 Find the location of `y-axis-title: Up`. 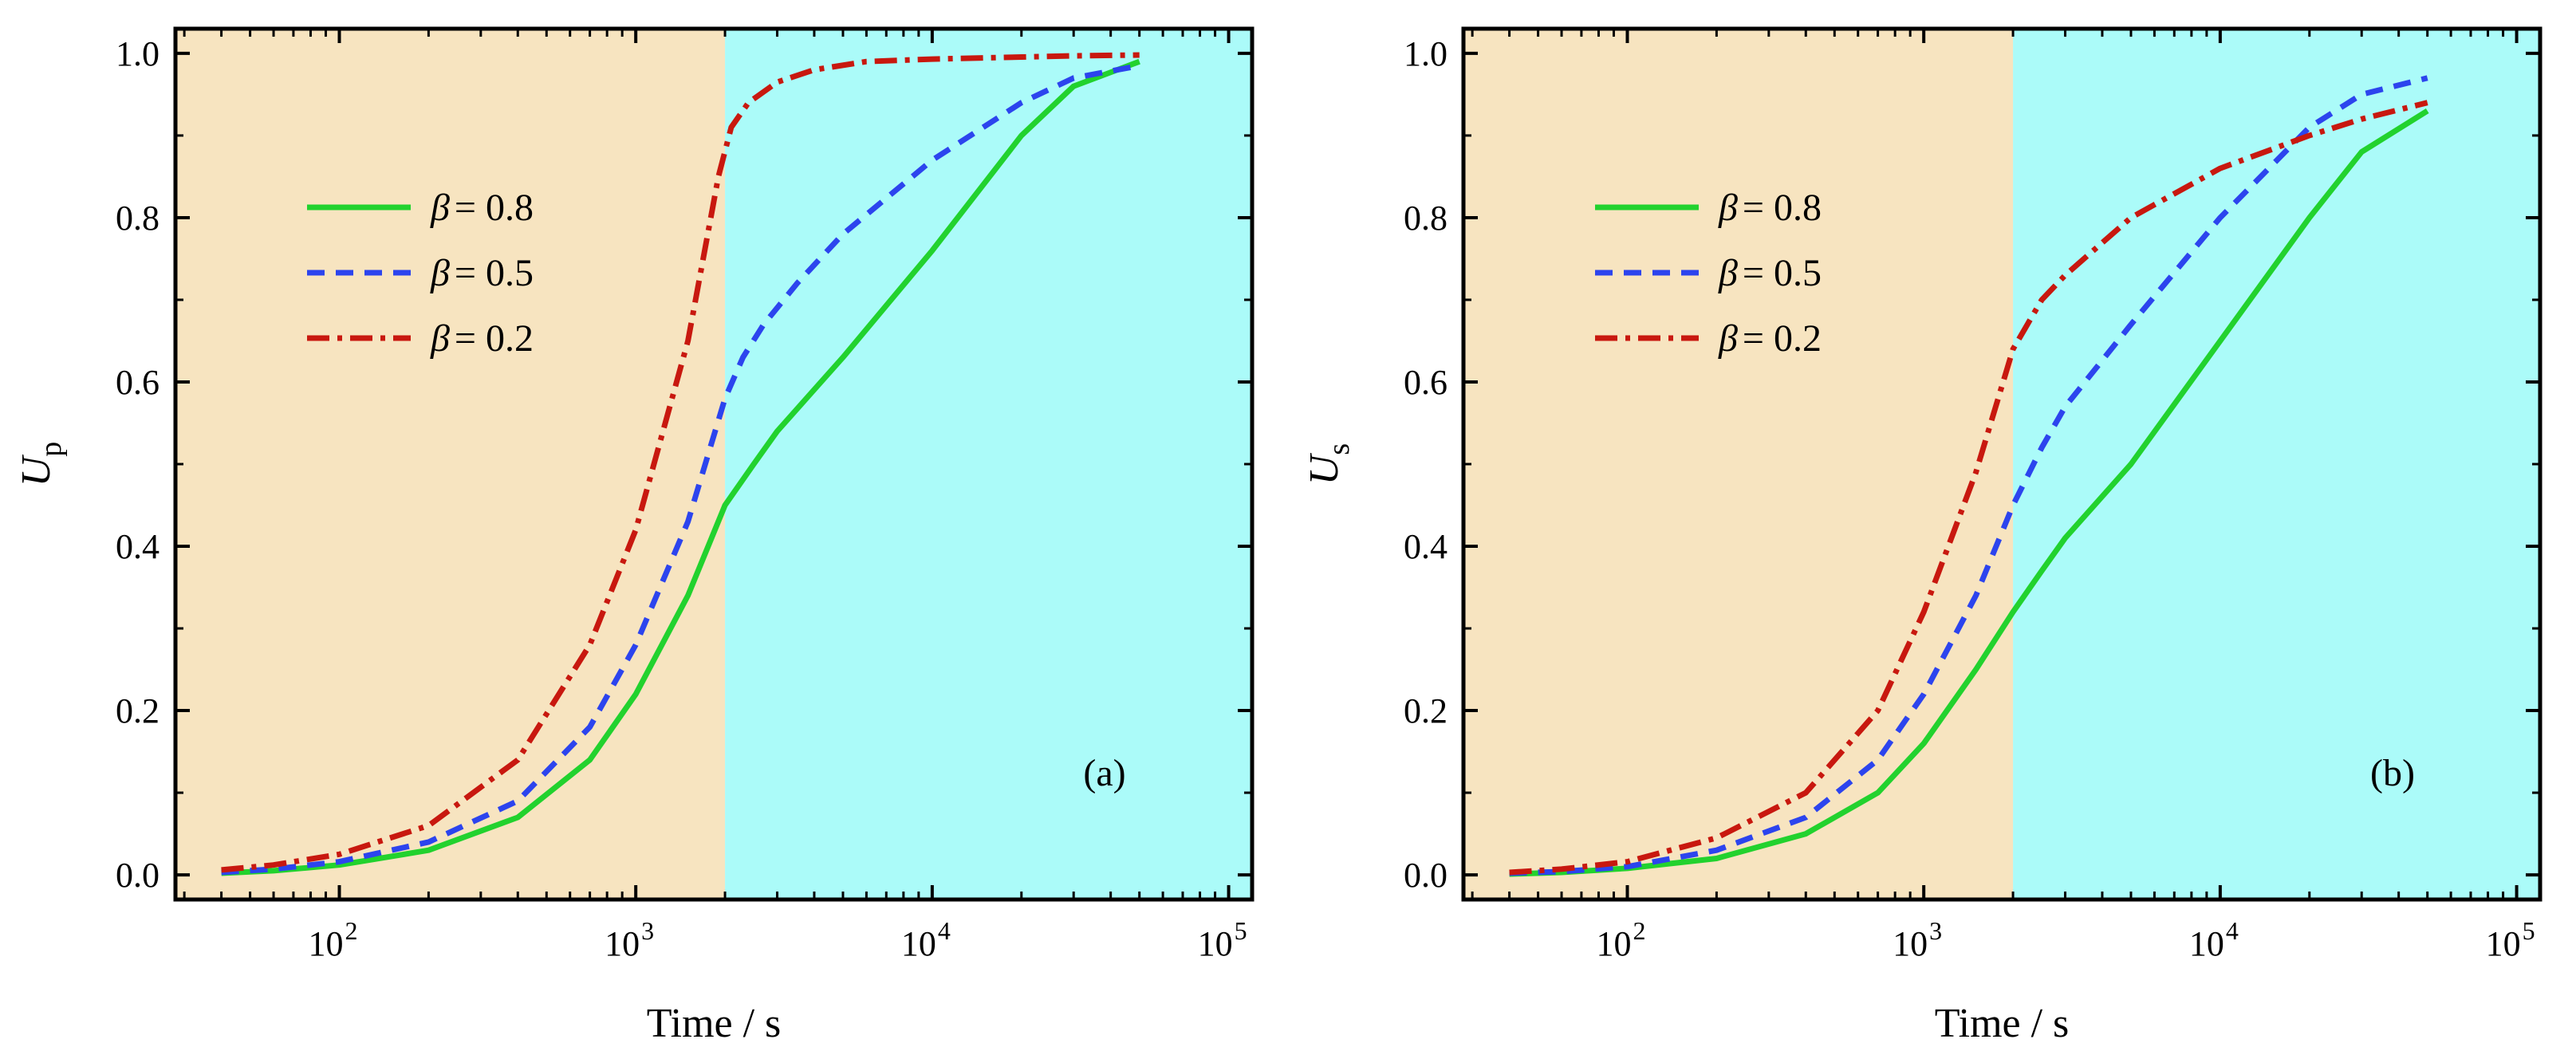

y-axis-title: Up is located at coordinates (41, 464).